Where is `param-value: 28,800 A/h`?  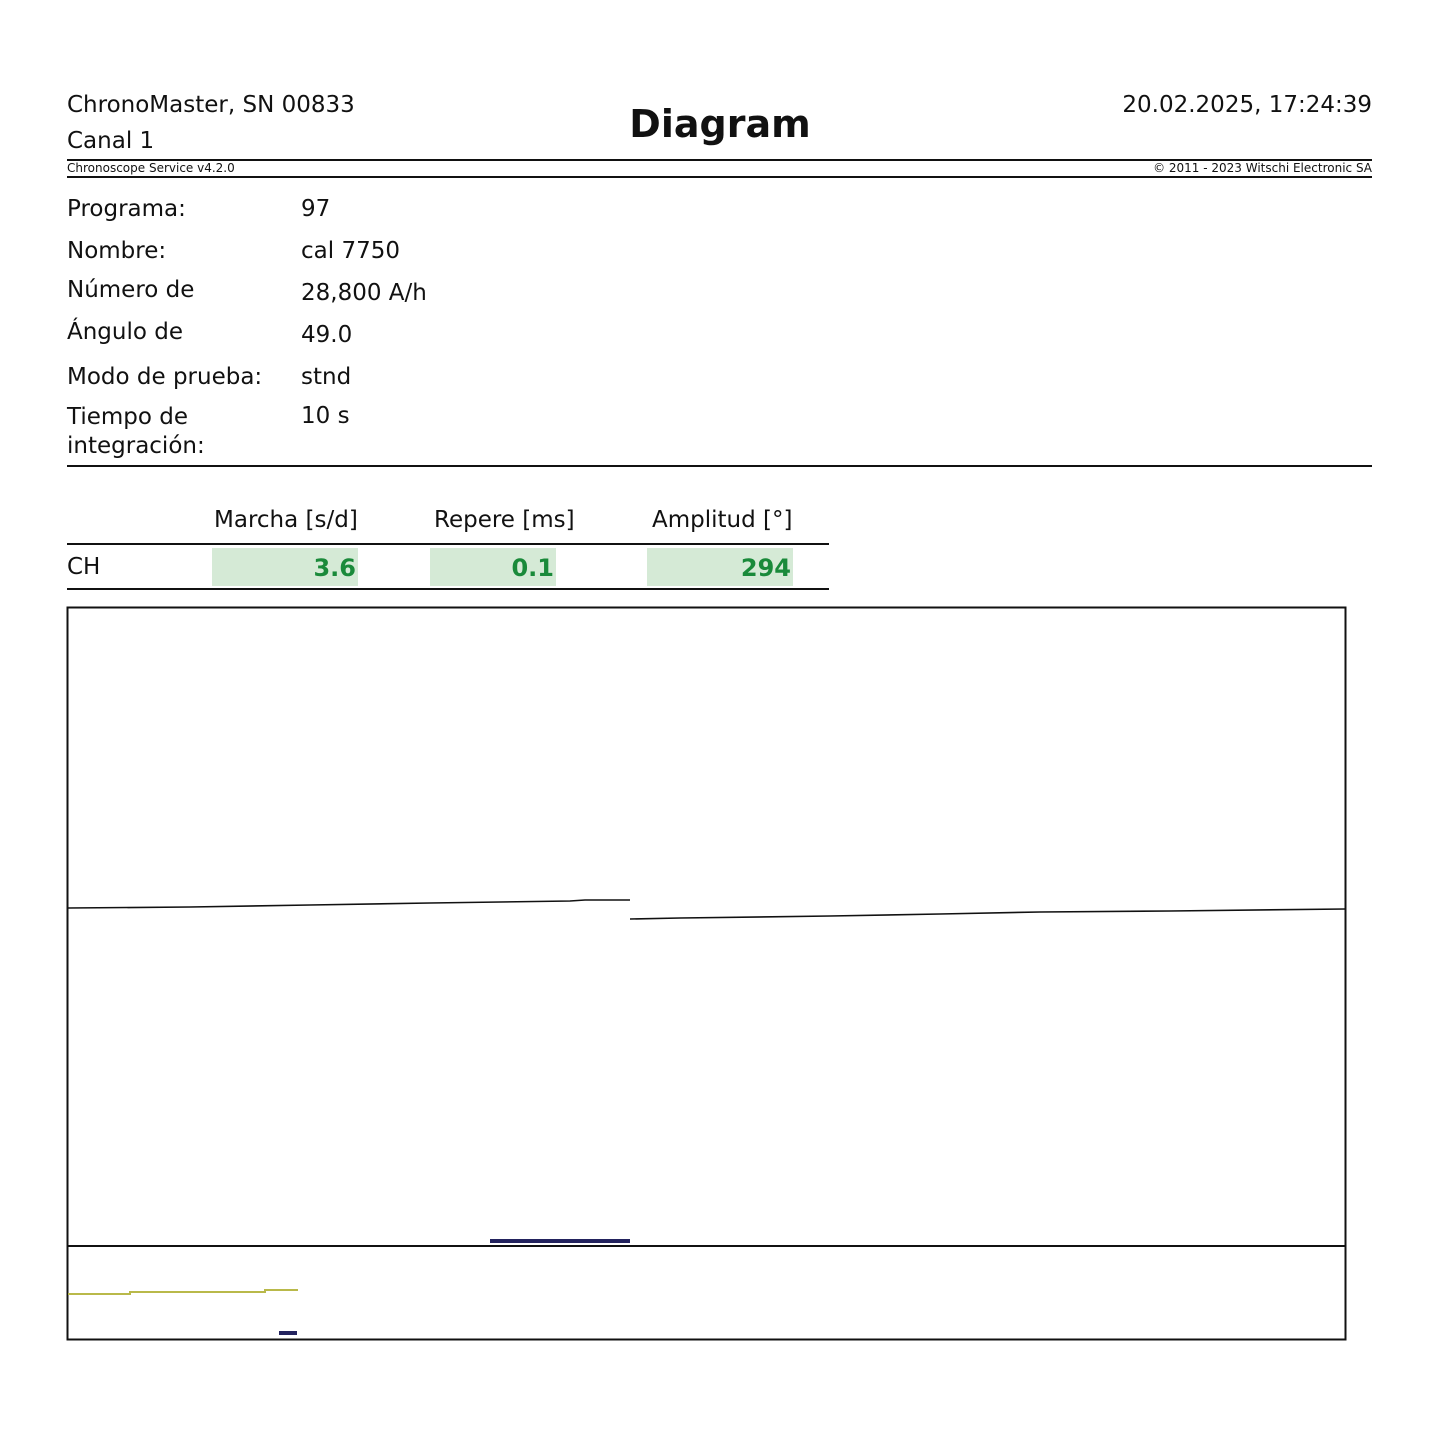 param-value: 28,800 A/h is located at coordinates (364, 293).